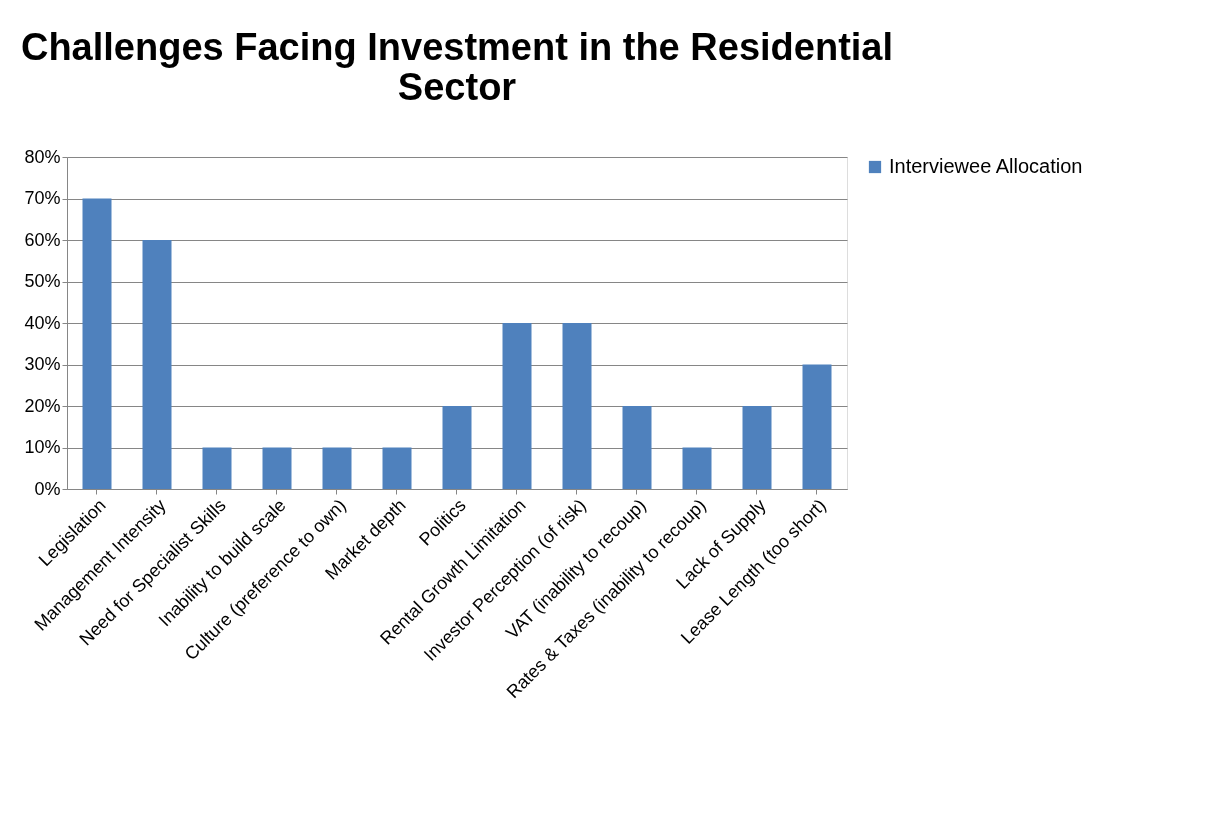 The image size is (1208, 819). Describe the element at coordinates (42, 281) in the screenshot. I see `y-tick-label: 50%` at that location.